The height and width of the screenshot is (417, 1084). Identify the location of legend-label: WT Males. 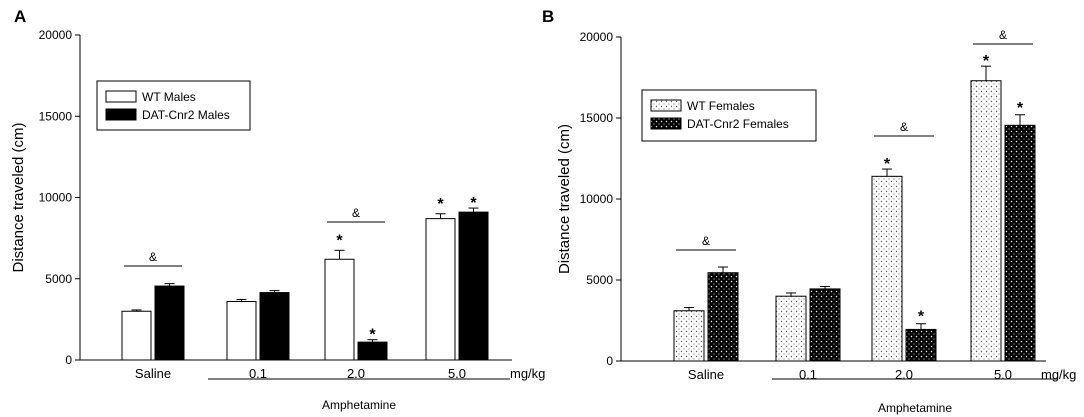
(169, 97).